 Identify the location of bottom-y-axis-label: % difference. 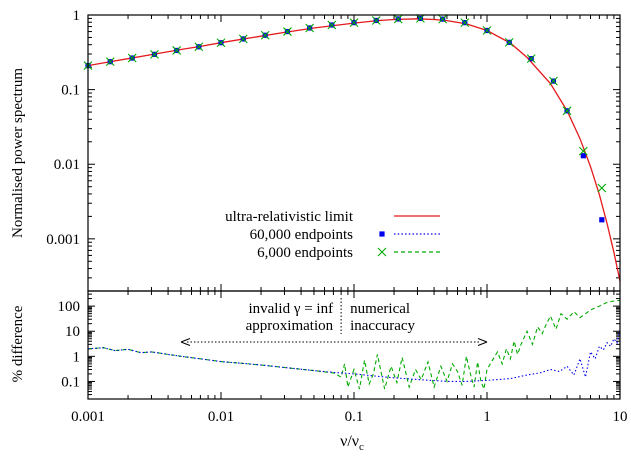
(18, 343).